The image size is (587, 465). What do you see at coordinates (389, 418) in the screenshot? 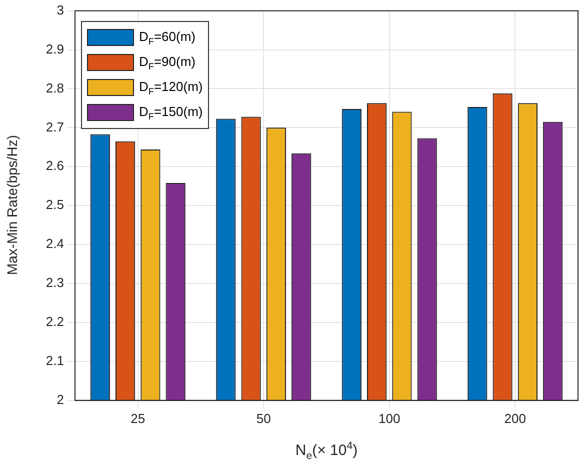
I see `x-tick-label: 100` at bounding box center [389, 418].